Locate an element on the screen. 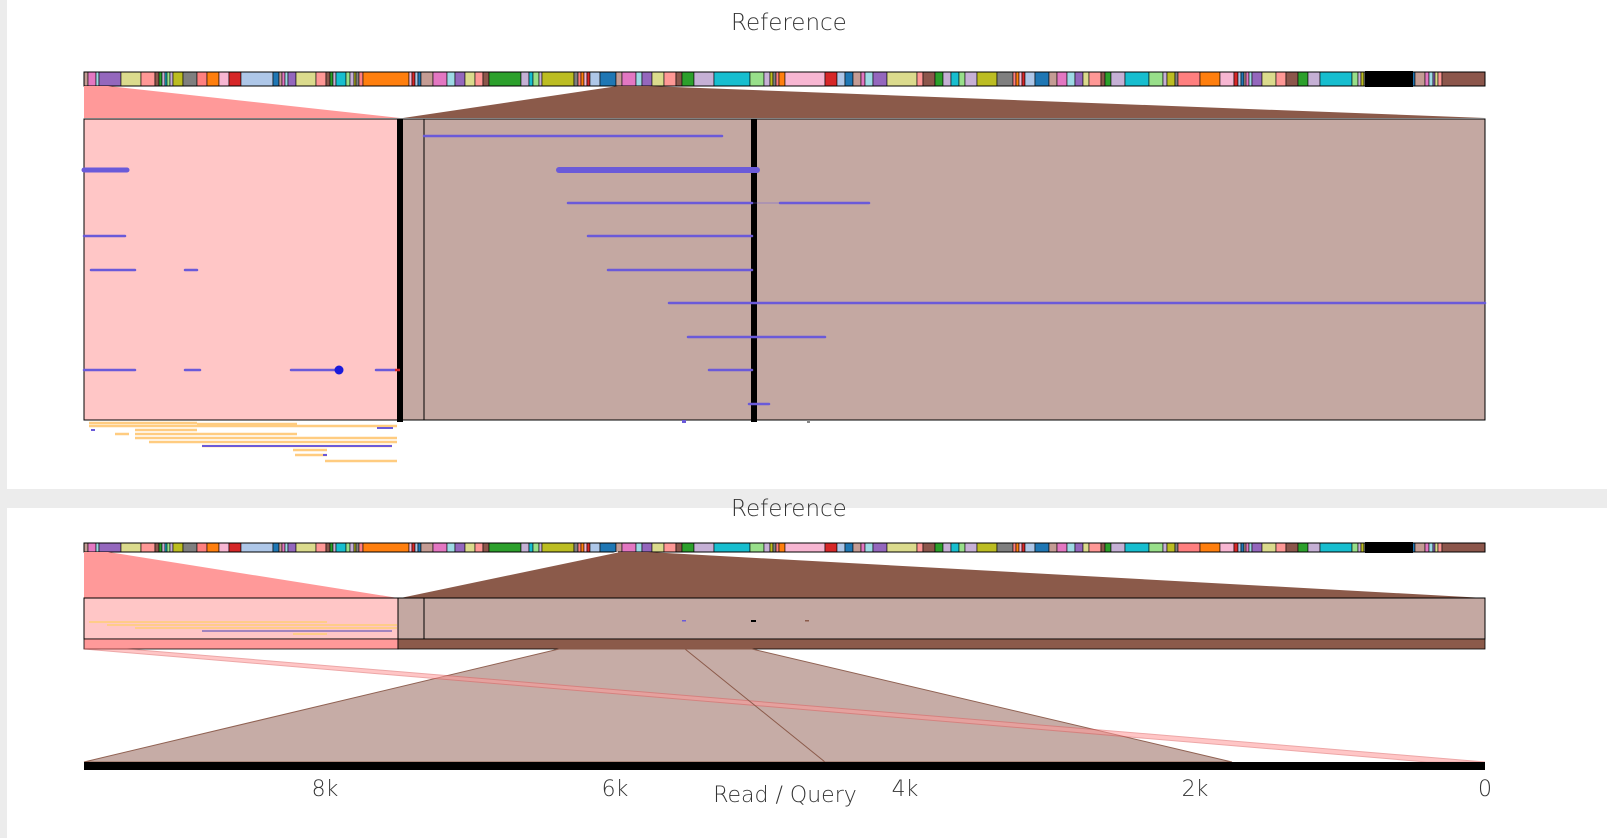 Image resolution: width=1607 pixels, height=838 pixels. x-axis-tick-label: 2k is located at coordinates (1195, 789).